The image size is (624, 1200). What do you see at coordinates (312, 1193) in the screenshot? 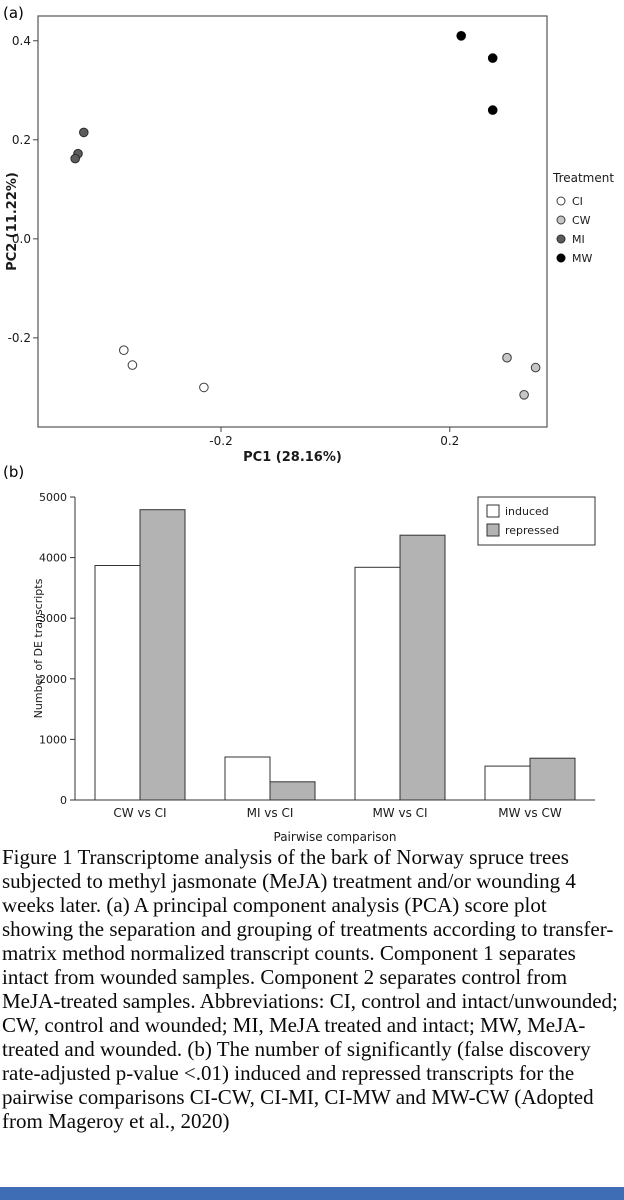
I see `bottom-blue-bar` at bounding box center [312, 1193].